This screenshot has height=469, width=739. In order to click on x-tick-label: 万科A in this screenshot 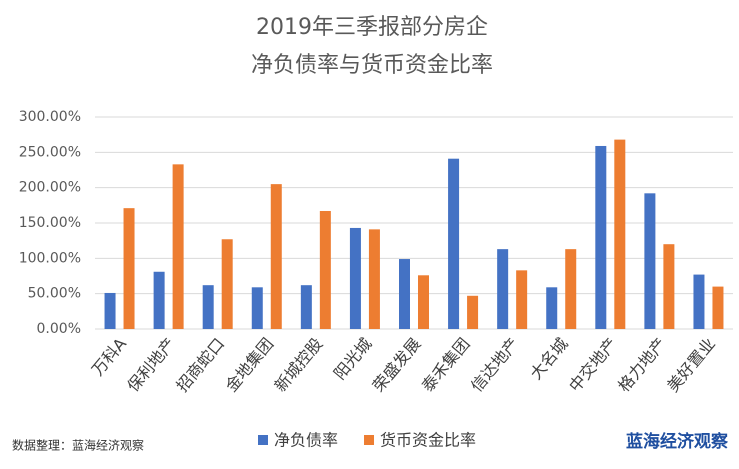, I will do `click(109, 356)`.